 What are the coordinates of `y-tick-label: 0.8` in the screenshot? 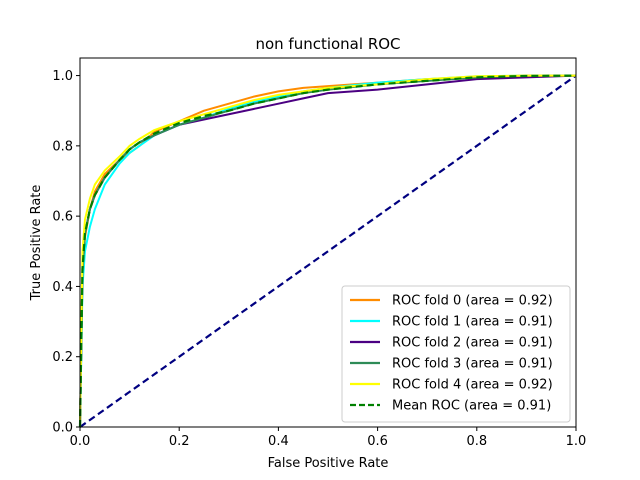 It's located at (62, 146).